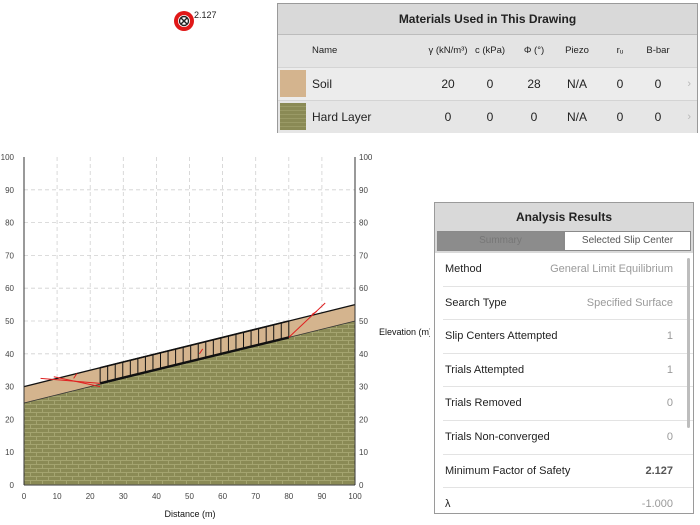 This screenshot has height=525, width=700. What do you see at coordinates (568, 371) in the screenshot?
I see `result-row: Trials Attempted 1` at bounding box center [568, 371].